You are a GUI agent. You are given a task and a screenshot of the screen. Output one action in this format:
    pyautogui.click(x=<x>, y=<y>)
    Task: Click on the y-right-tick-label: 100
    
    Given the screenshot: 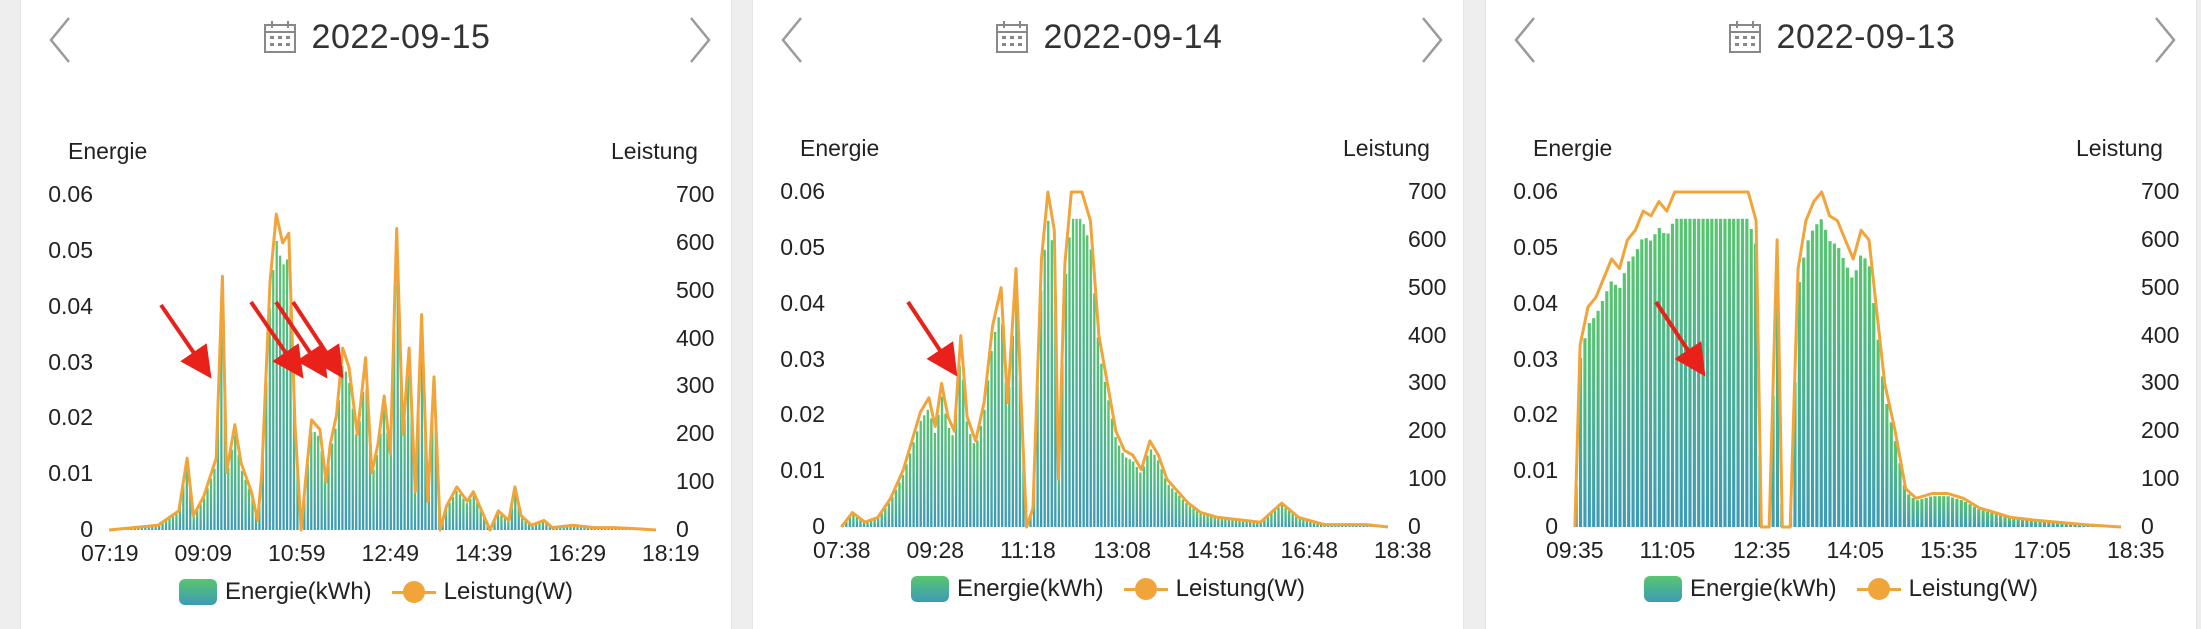 What is the action you would take?
    pyautogui.click(x=695, y=481)
    